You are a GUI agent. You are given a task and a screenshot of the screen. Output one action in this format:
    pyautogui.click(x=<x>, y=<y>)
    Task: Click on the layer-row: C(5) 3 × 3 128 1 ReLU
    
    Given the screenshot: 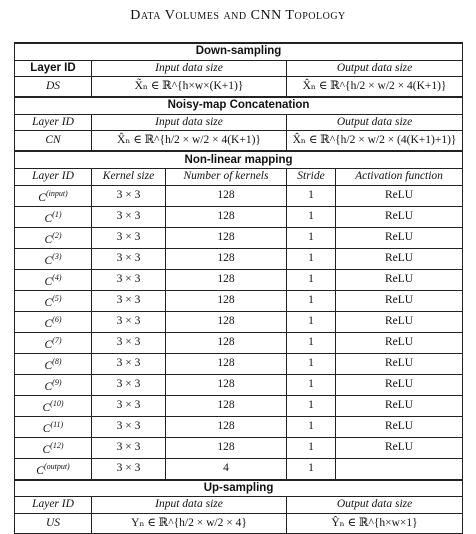 What is the action you would take?
    pyautogui.click(x=239, y=300)
    